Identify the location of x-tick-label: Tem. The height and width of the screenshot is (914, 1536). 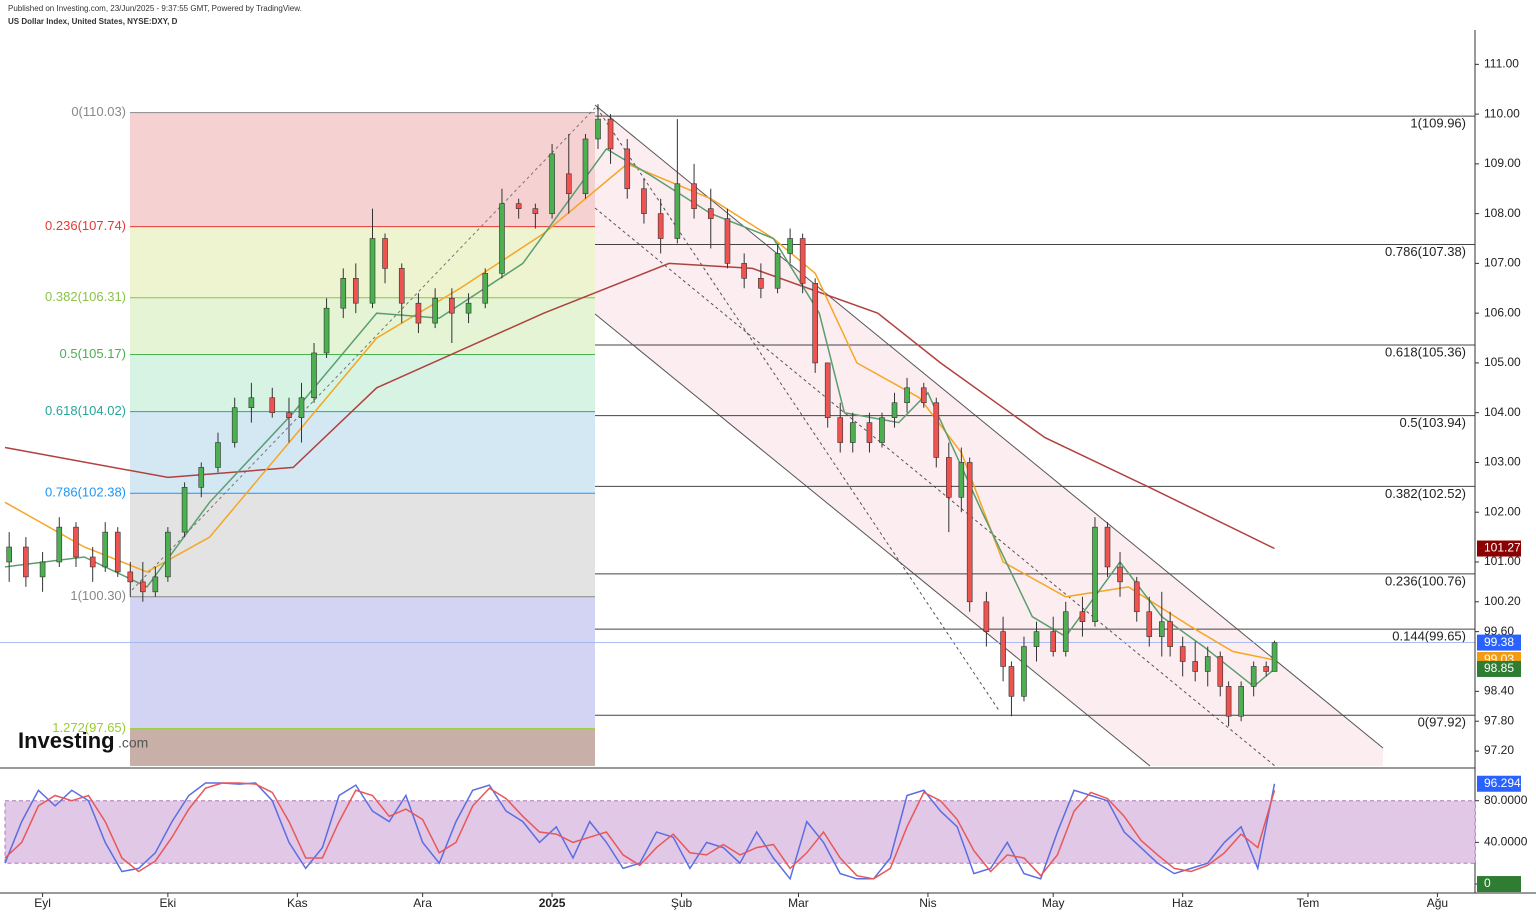
(1308, 903).